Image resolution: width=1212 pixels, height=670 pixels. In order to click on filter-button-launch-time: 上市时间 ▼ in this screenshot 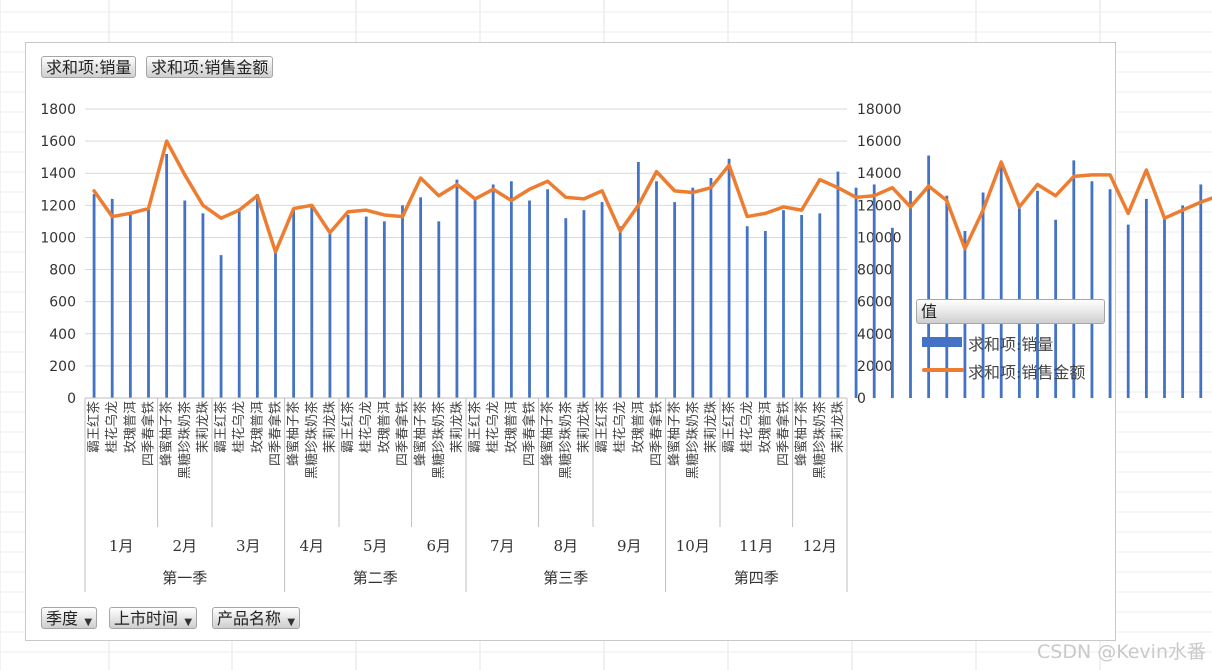, I will do `click(153, 618)`.